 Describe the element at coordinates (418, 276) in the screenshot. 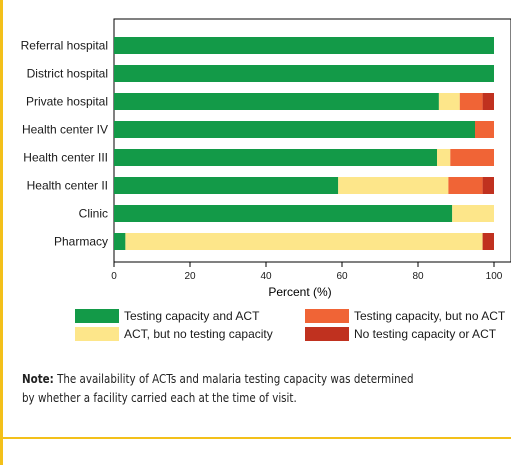

I see `x-tick-label-80: 80` at that location.